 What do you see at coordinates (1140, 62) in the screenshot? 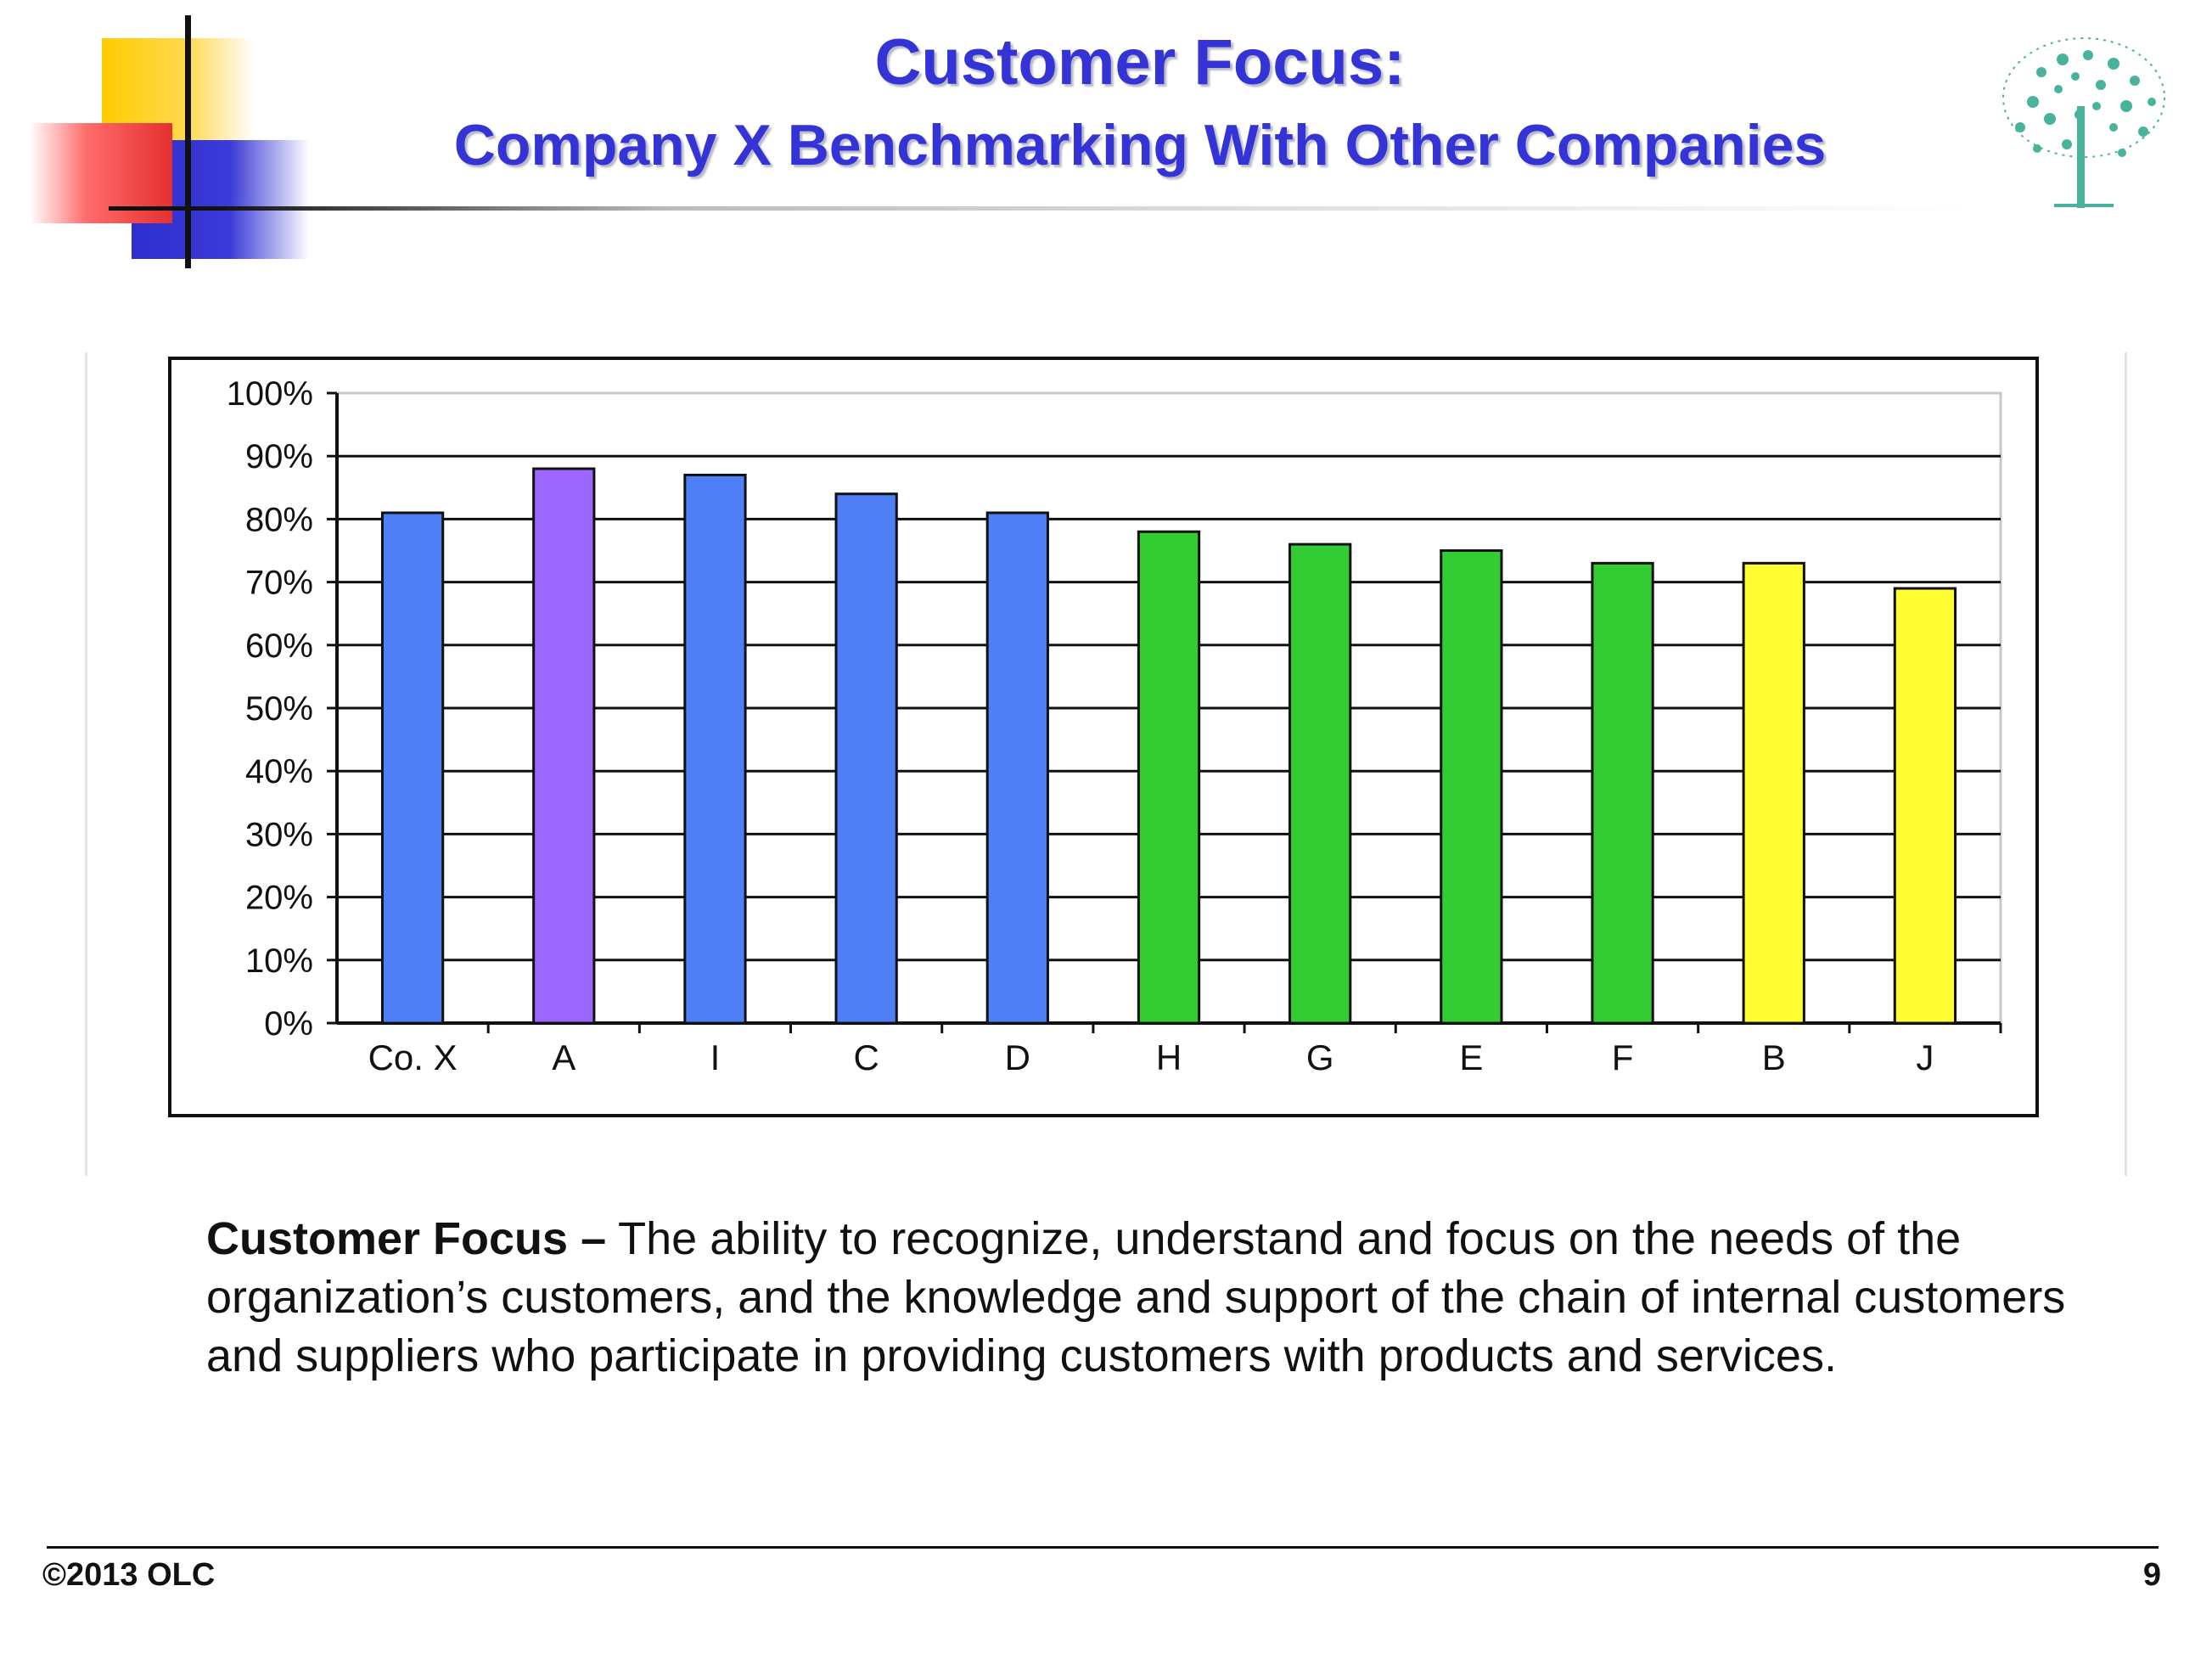
I see `slide-title: Customer Focus:` at bounding box center [1140, 62].